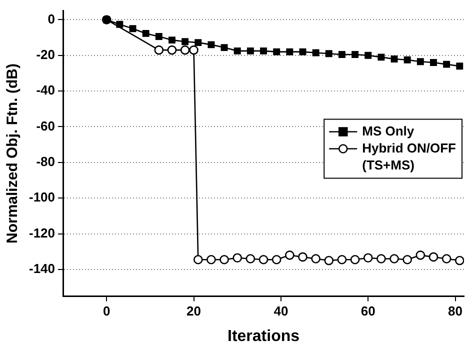 This screenshot has height=362, width=474. Describe the element at coordinates (46, 54) in the screenshot. I see `y-tick-label: -20` at that location.